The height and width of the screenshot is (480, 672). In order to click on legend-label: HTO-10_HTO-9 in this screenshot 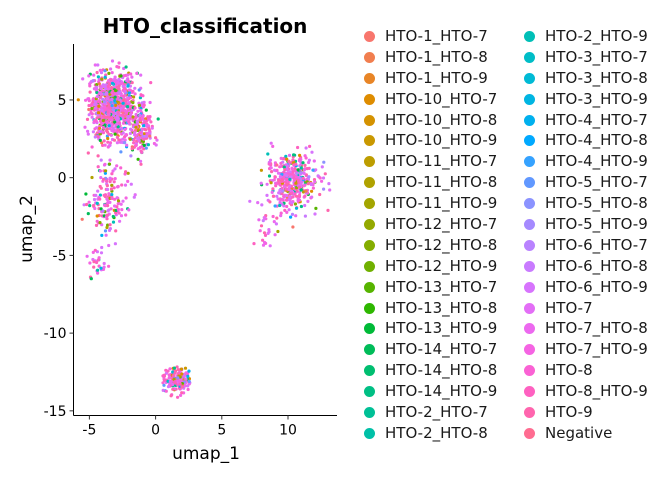, I will do `click(441, 140)`.